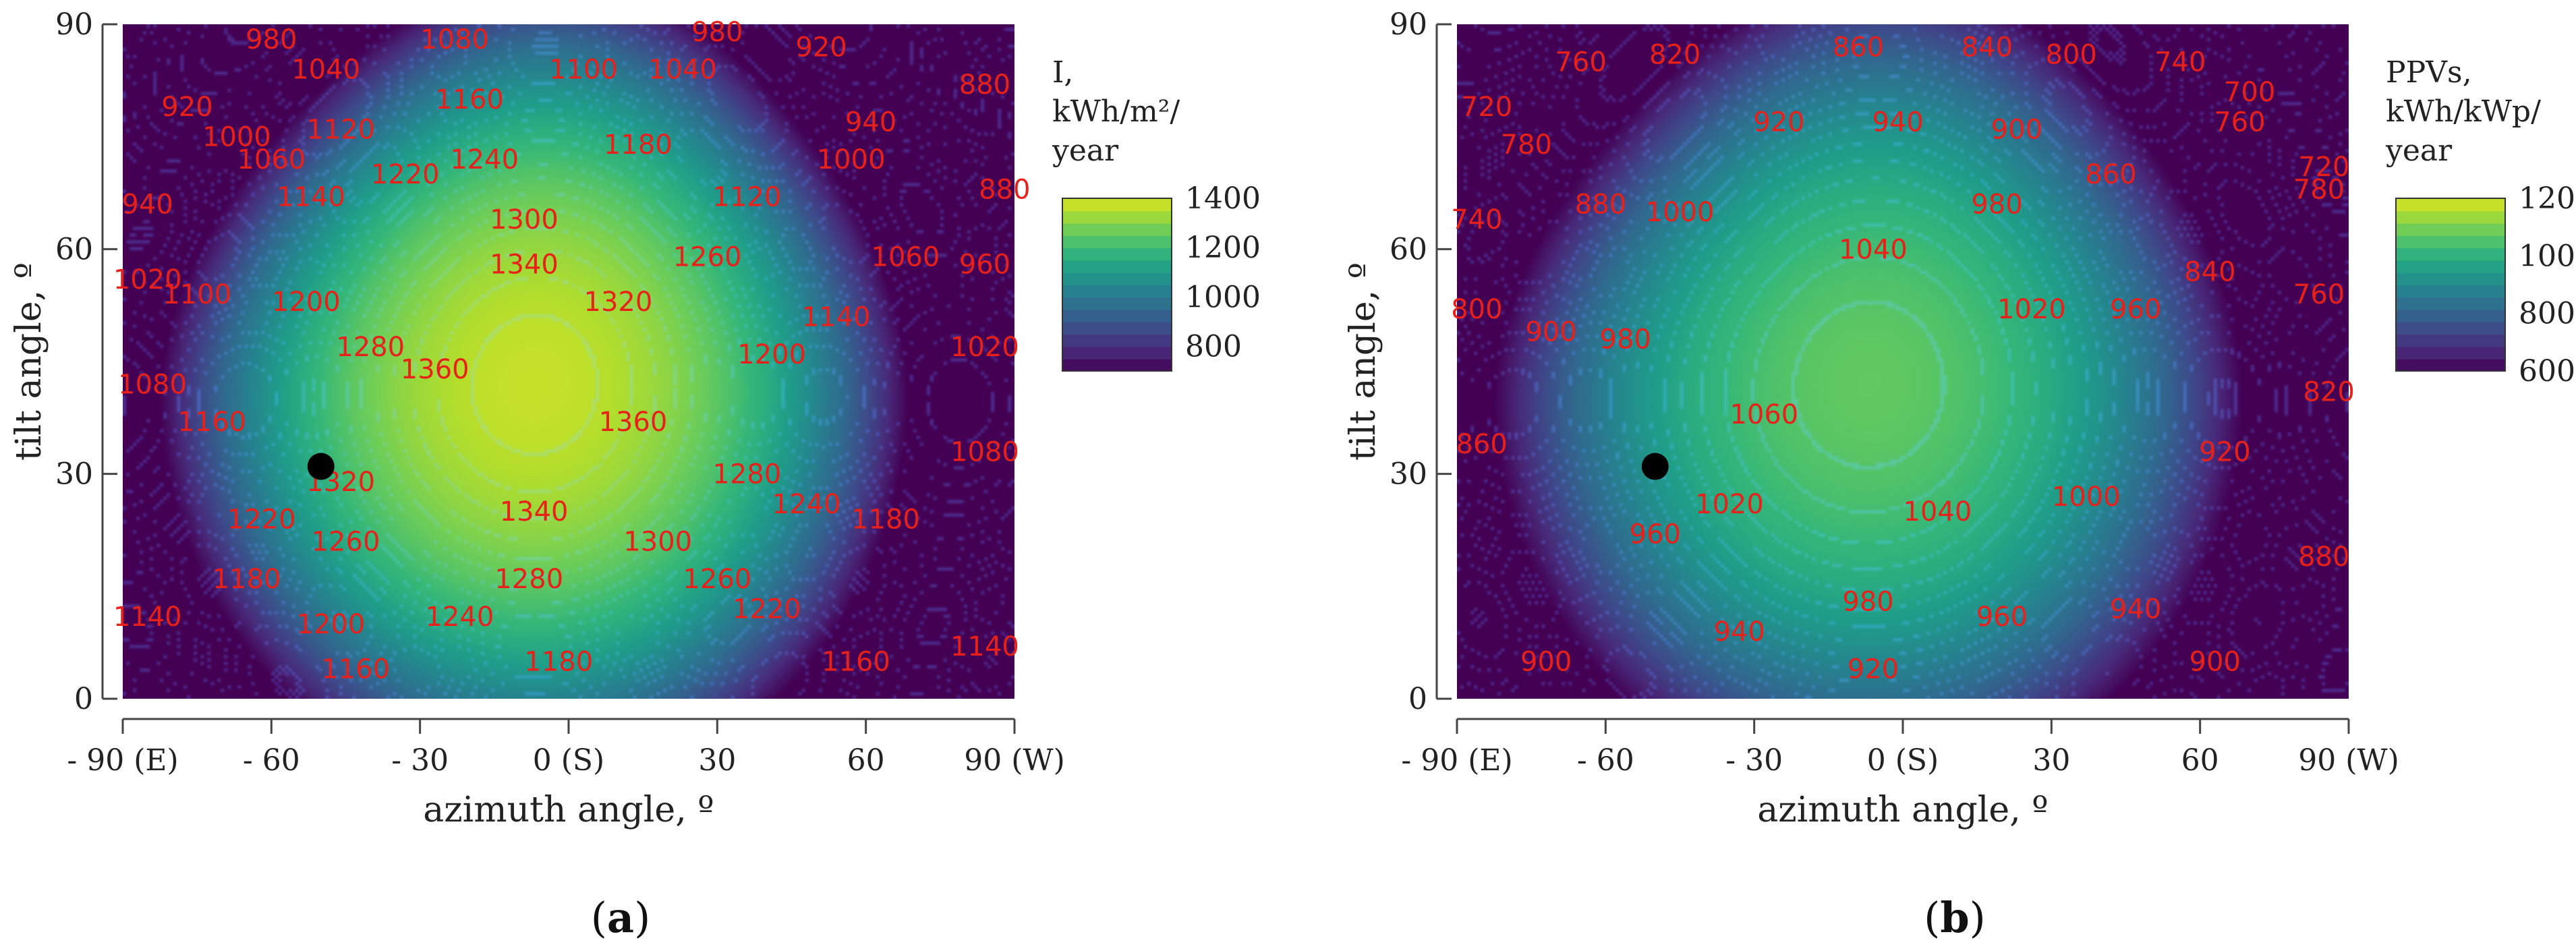  Describe the element at coordinates (2419, 151) in the screenshot. I see `colorbar-title: year` at that location.